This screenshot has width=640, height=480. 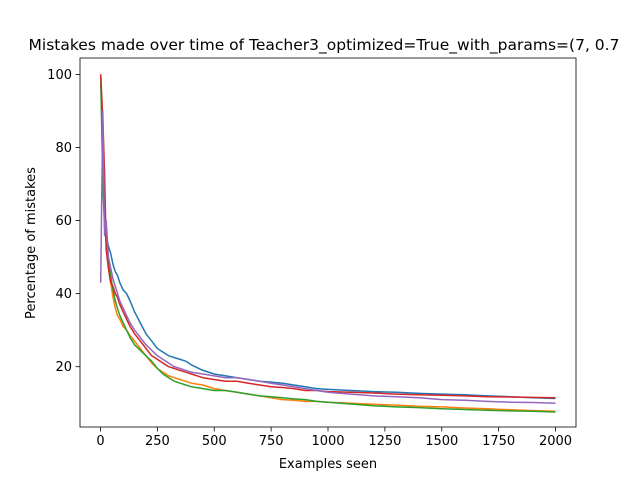 What do you see at coordinates (100, 441) in the screenshot?
I see `x-tick-label: 0` at bounding box center [100, 441].